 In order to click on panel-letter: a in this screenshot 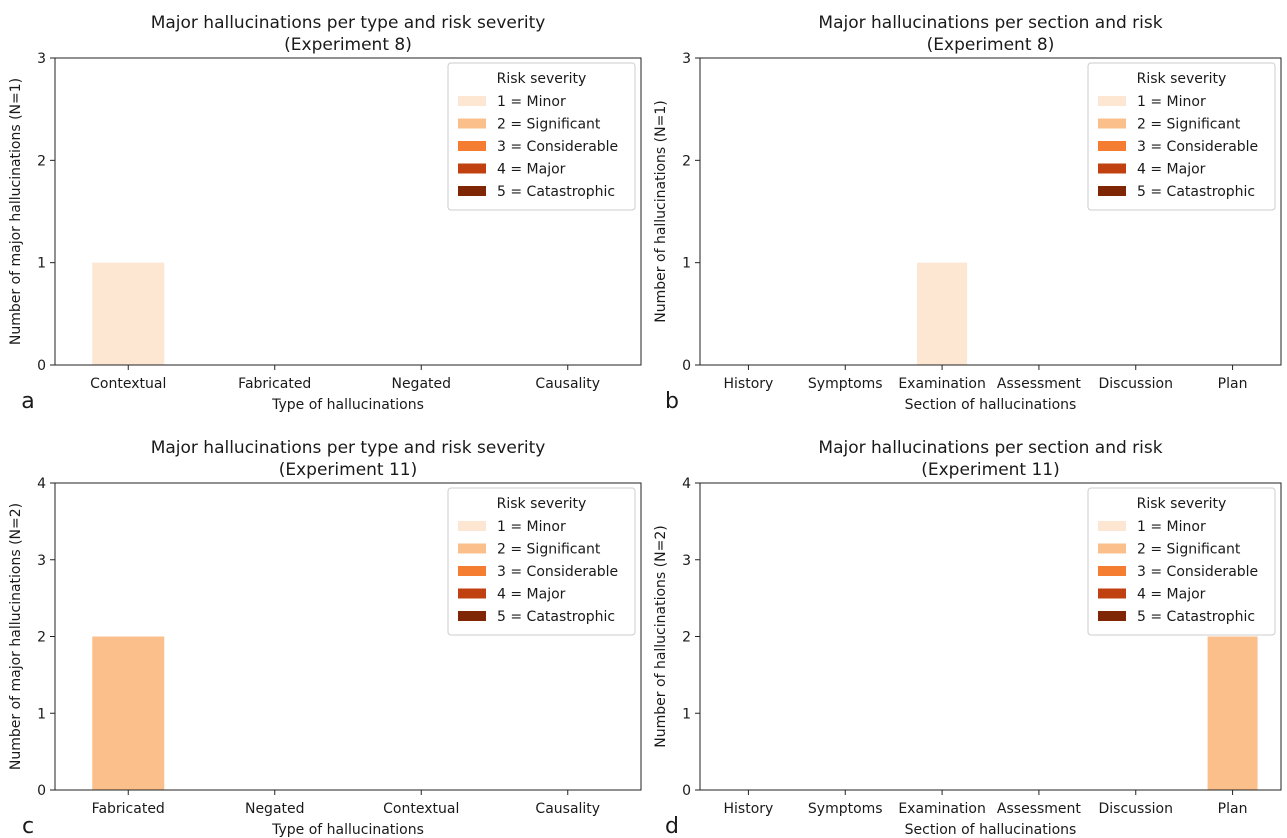, I will do `click(27, 401)`.